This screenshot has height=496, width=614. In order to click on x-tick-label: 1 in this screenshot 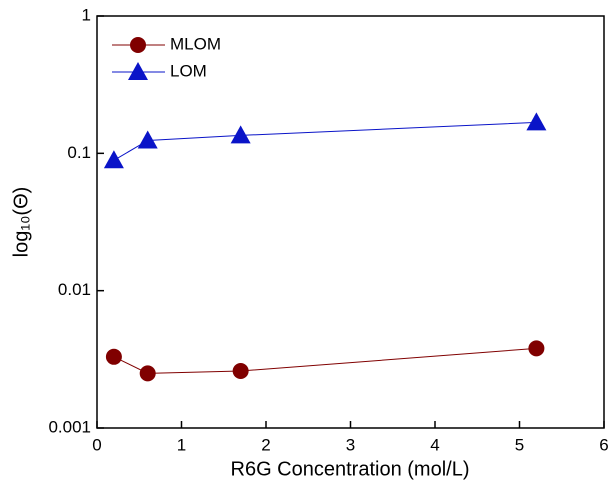, I will do `click(181, 444)`.